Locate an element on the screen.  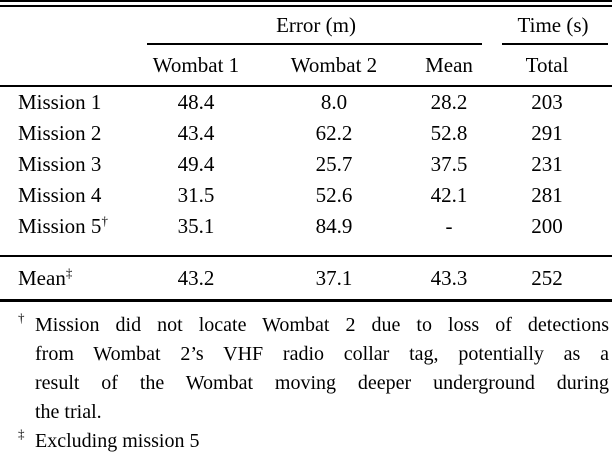
data-cell: 25.7 is located at coordinates (334, 164).